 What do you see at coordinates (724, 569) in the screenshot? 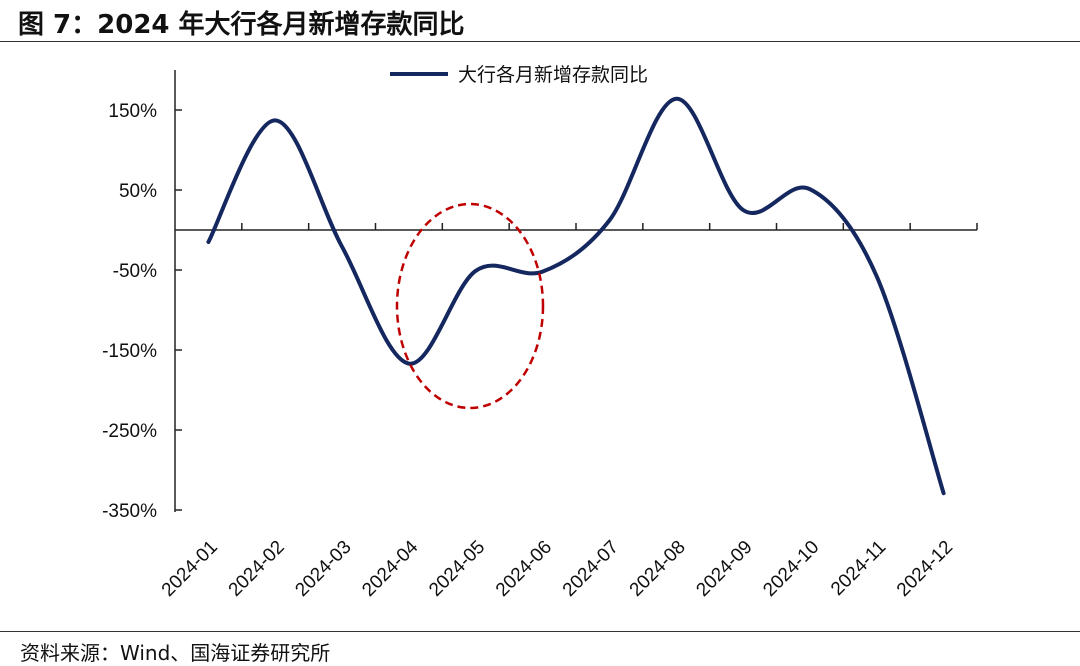
I see `x-tick-label: 2024-09` at bounding box center [724, 569].